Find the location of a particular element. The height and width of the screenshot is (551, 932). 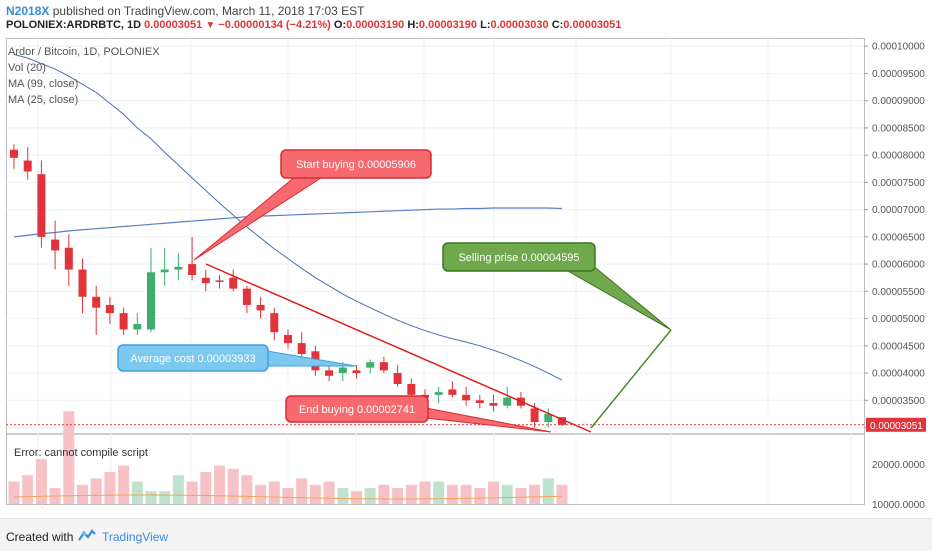

down-arrow-icon: ▼ is located at coordinates (210, 25).